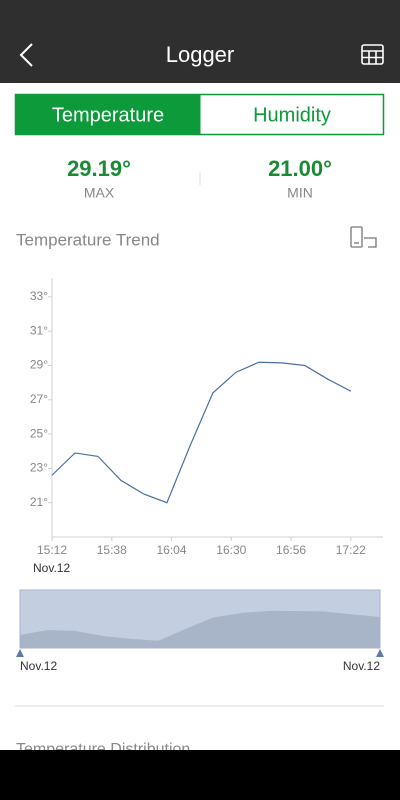 This screenshot has width=400, height=800. Describe the element at coordinates (231, 550) in the screenshot. I see `x-tick-label: 16:30` at that location.